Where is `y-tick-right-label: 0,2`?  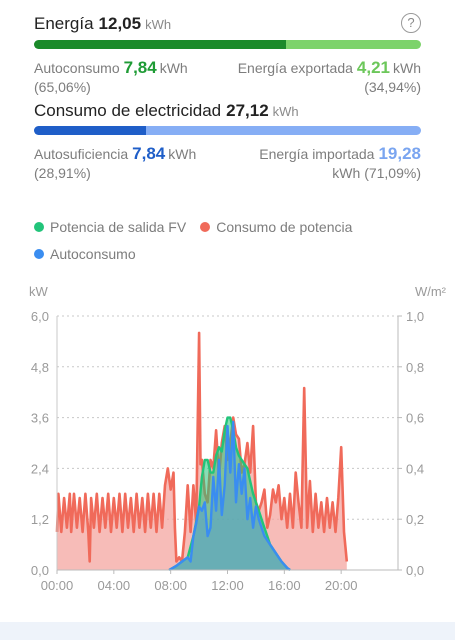 y-tick-right-label: 0,2 is located at coordinates (415, 519).